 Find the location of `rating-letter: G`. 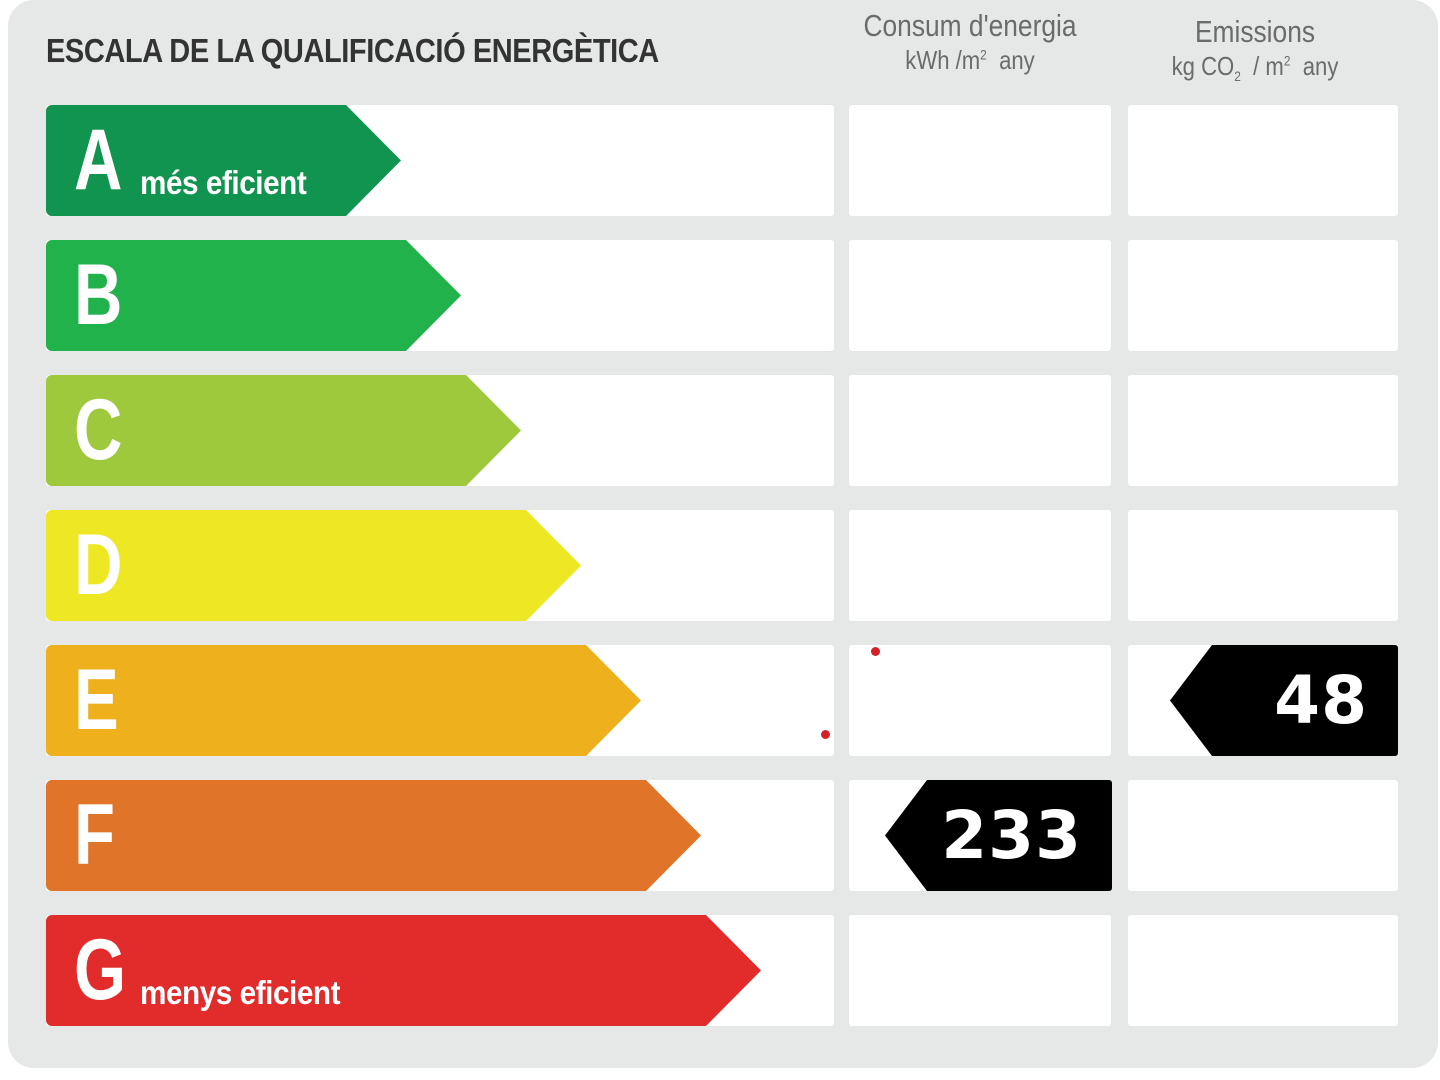

rating-letter: G is located at coordinates (100, 970).